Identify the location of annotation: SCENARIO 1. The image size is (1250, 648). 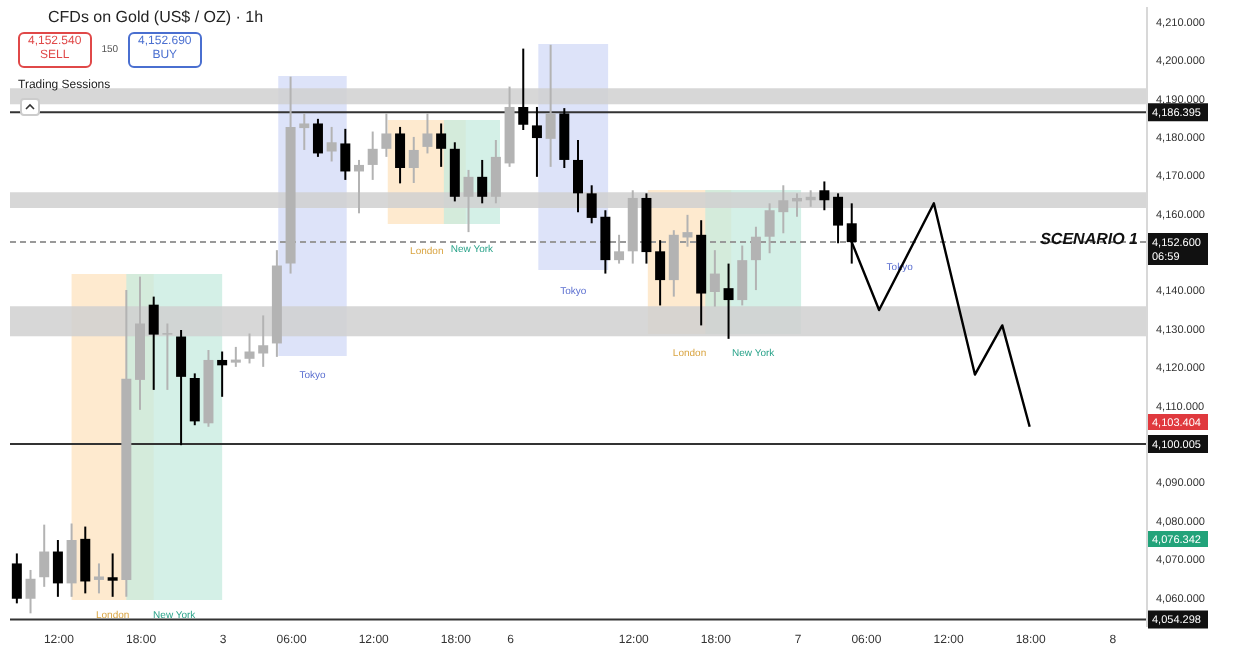
(1090, 239).